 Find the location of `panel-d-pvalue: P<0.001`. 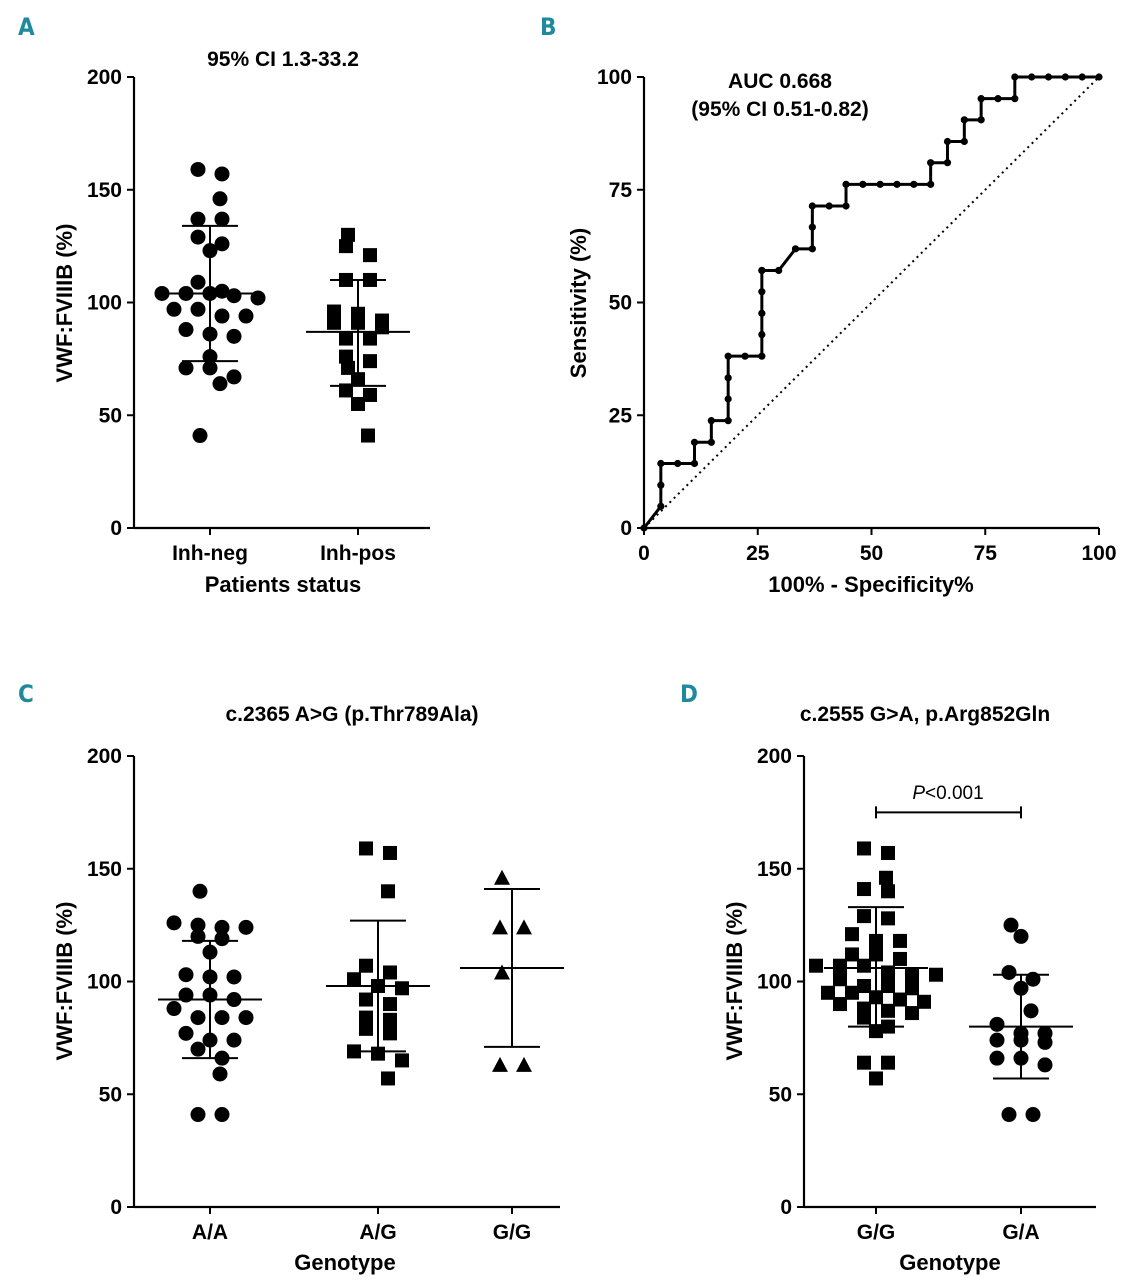

panel-d-pvalue: P<0.001 is located at coordinates (947, 793).